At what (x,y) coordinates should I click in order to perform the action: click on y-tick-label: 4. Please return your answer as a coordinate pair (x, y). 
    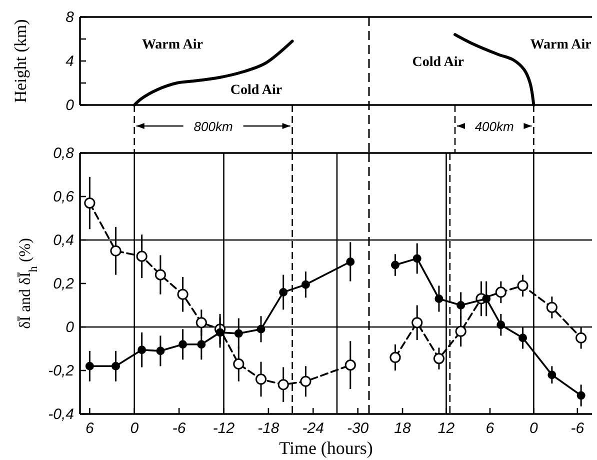
    Looking at the image, I should click on (70, 61).